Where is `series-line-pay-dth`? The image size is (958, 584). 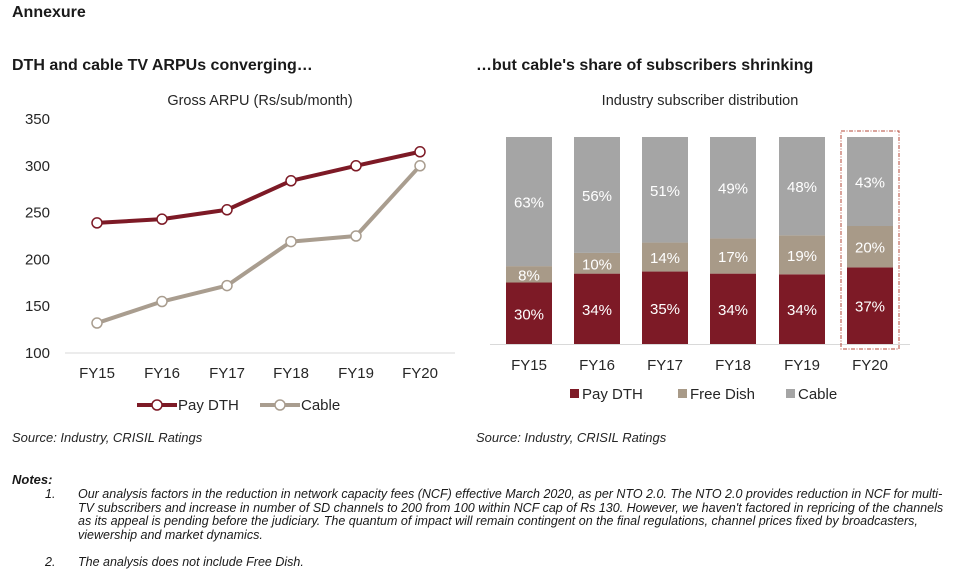
series-line-pay-dth is located at coordinates (258, 187).